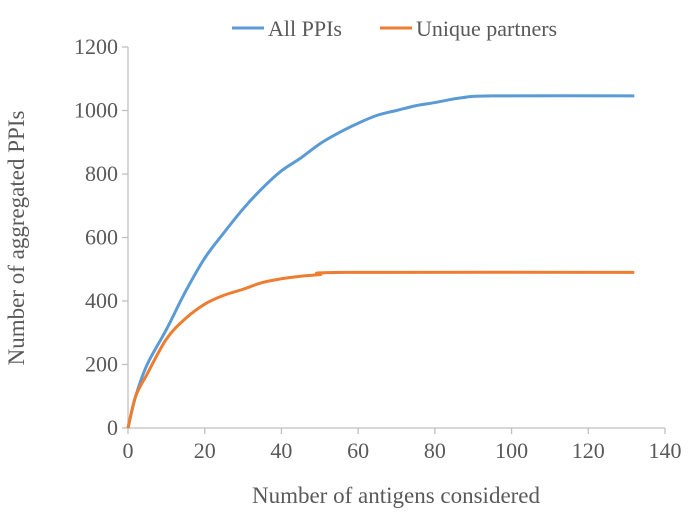 The image size is (693, 525). What do you see at coordinates (112, 427) in the screenshot?
I see `y-tick-label: 0` at bounding box center [112, 427].